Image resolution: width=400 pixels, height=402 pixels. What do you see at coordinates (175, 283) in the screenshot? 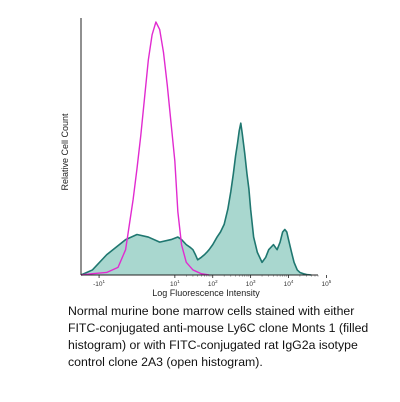
I see `x-tick-label: 10¹` at bounding box center [175, 283].